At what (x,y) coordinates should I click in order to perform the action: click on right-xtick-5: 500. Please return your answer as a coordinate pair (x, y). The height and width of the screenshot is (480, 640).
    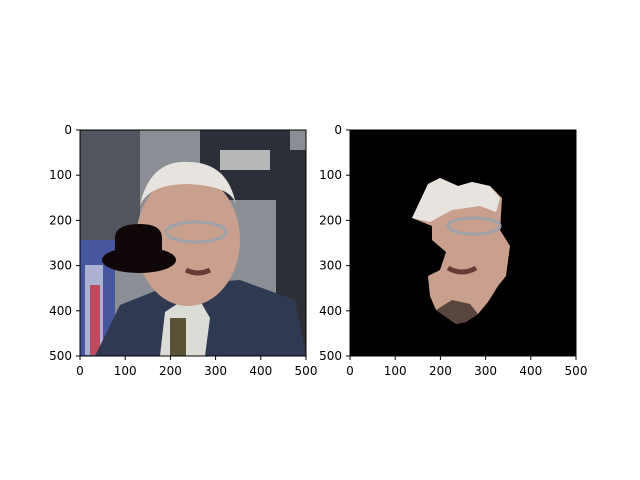
    Looking at the image, I should click on (576, 371).